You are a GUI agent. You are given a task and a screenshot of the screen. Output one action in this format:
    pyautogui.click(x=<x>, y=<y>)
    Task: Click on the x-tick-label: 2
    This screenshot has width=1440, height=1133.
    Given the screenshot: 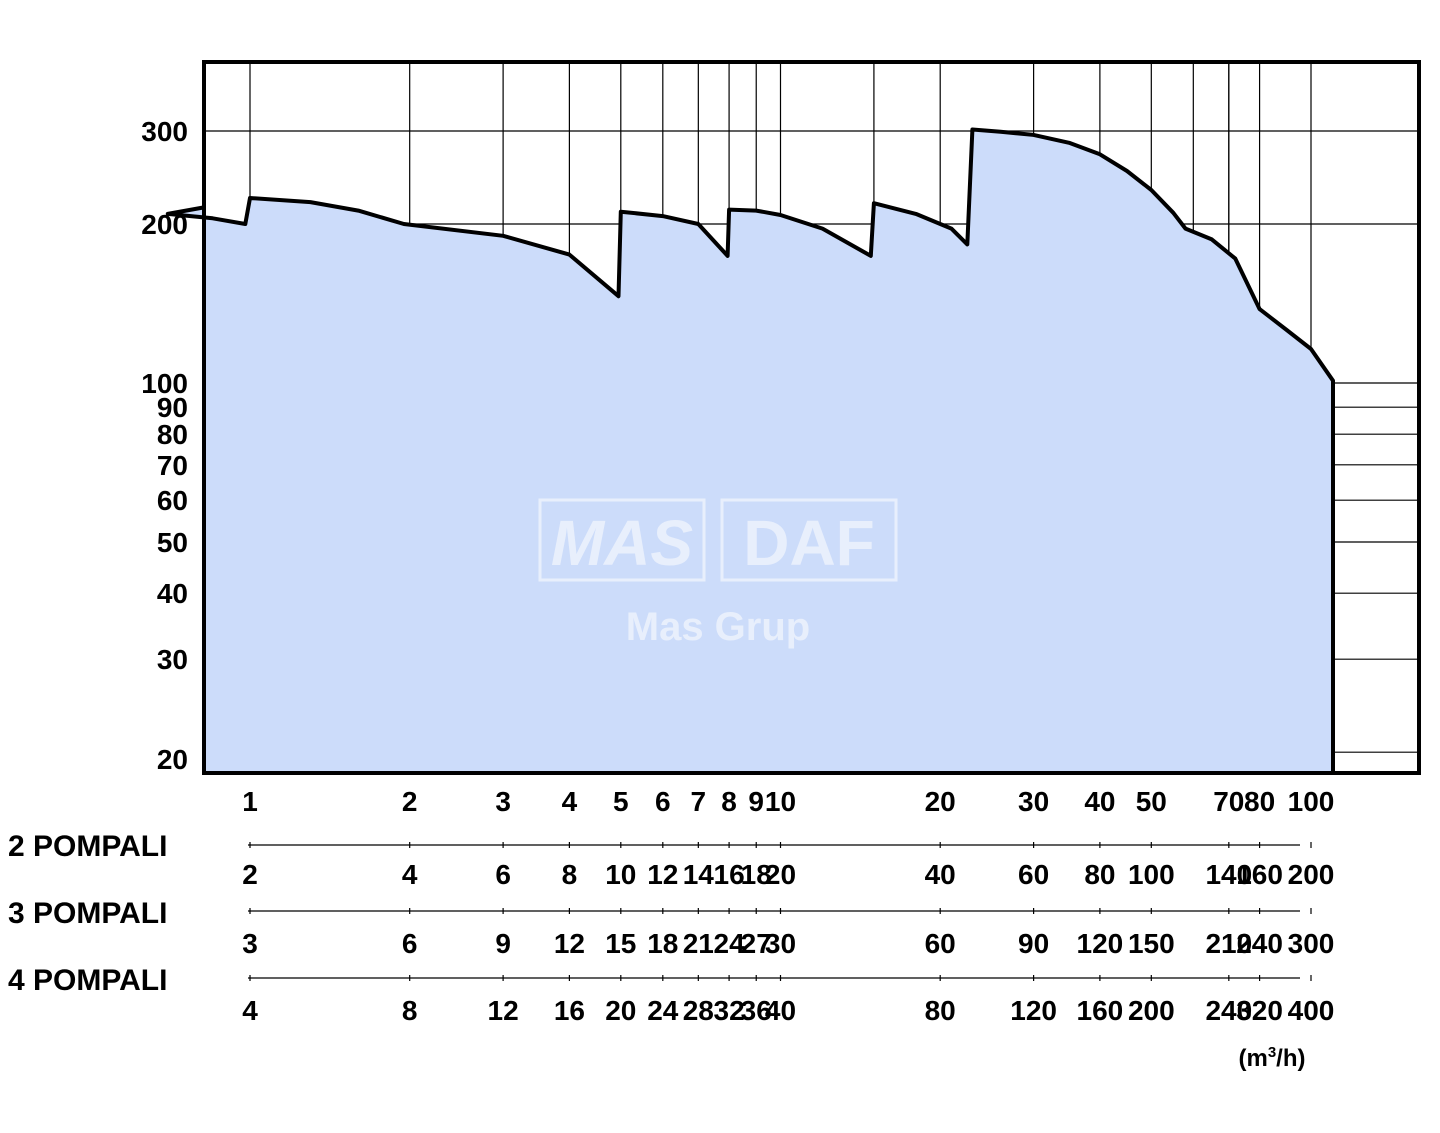 What is the action you would take?
    pyautogui.click(x=410, y=801)
    